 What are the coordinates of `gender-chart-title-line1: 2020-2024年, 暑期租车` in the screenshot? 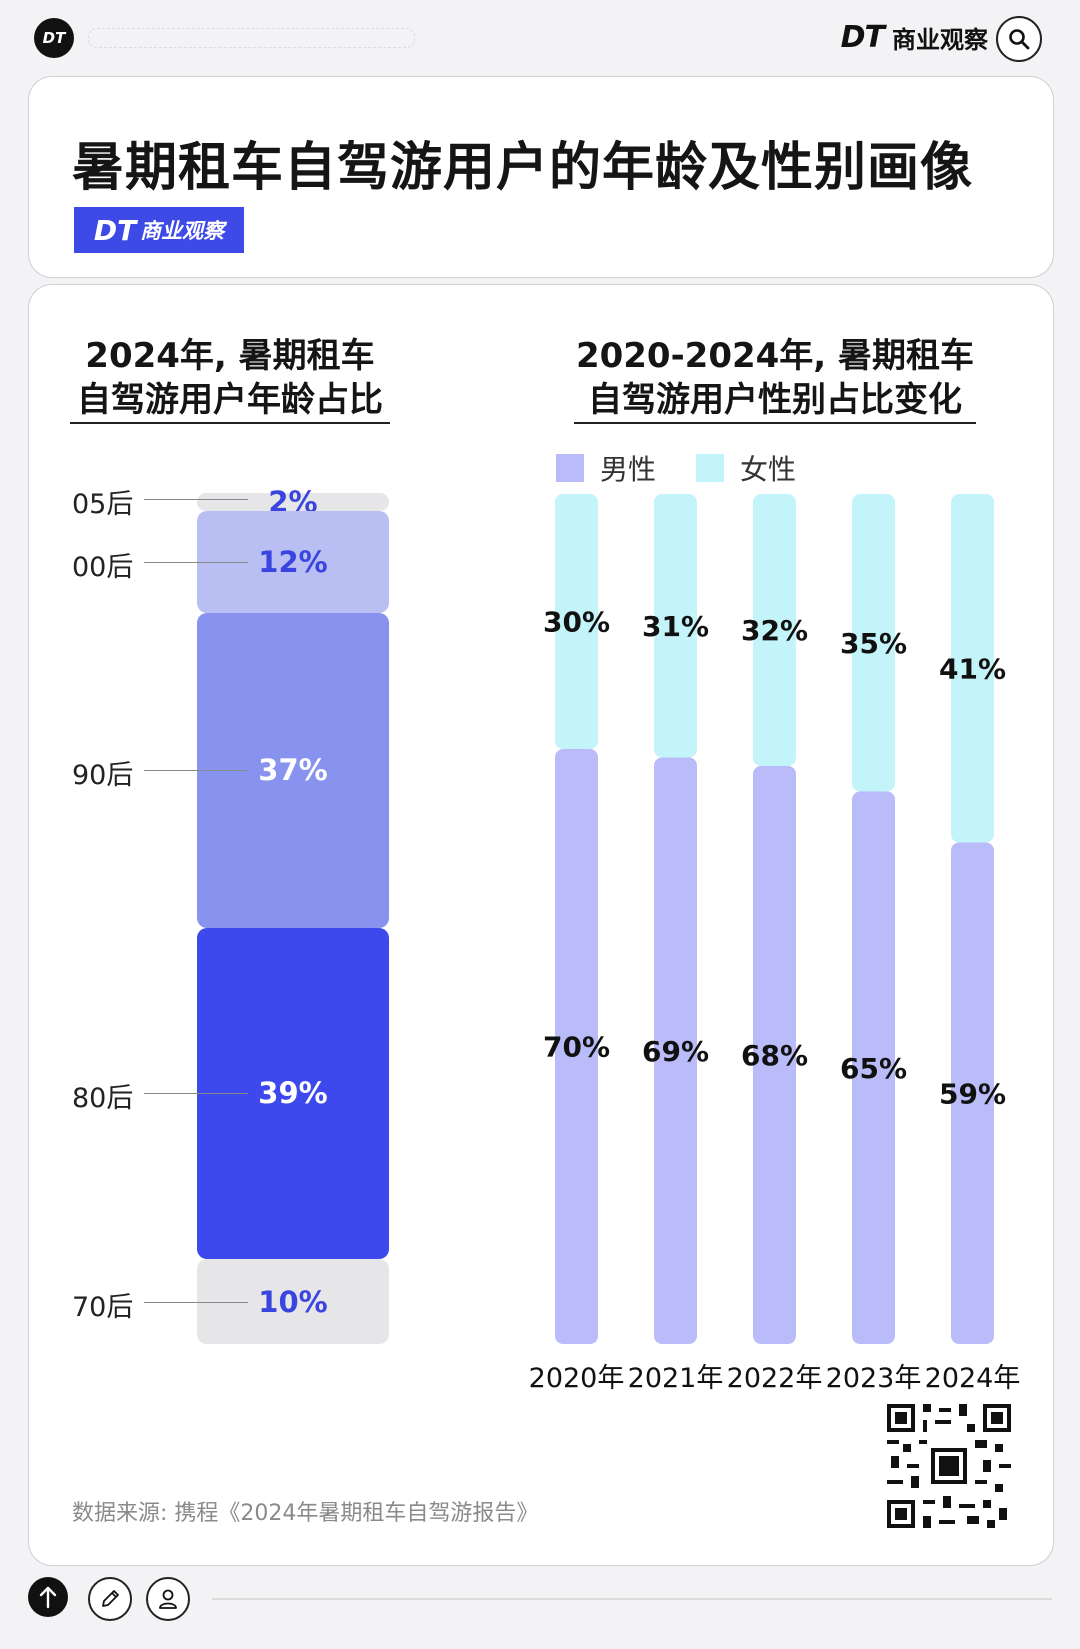 It's located at (775, 356).